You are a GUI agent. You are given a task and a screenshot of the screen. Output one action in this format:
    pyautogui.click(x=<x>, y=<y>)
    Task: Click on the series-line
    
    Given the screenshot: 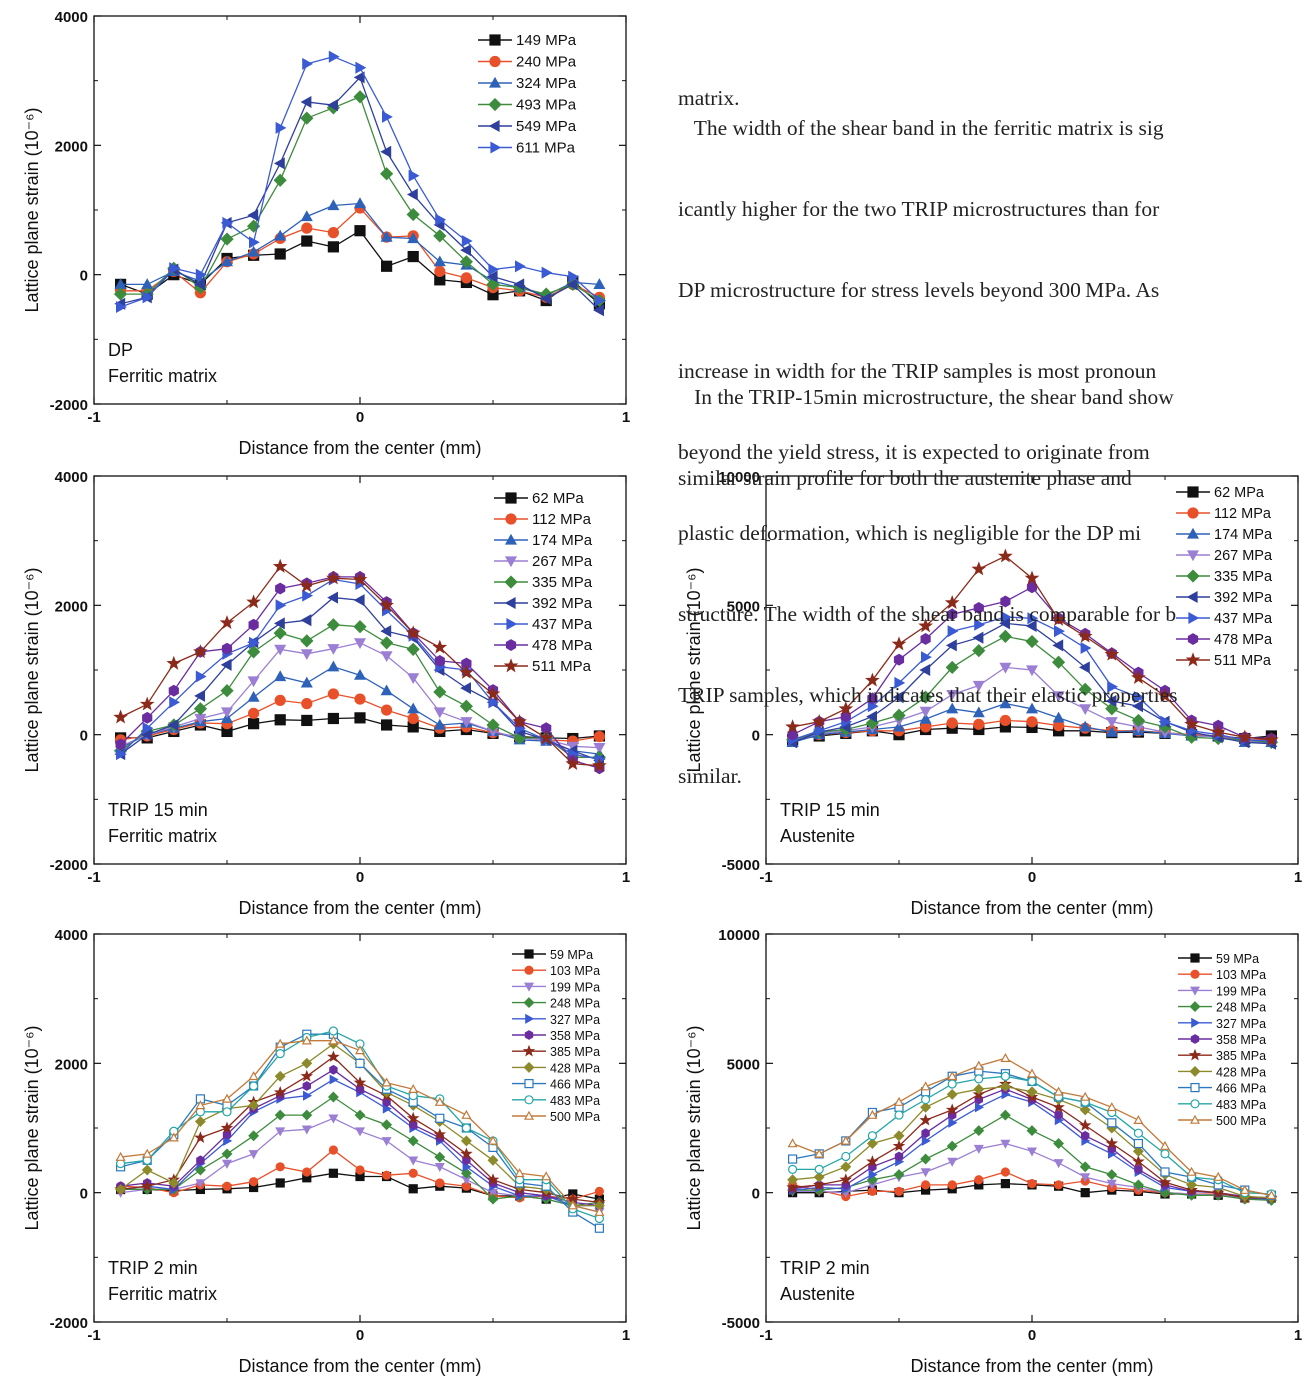 What is the action you would take?
    pyautogui.click(x=360, y=710)
    